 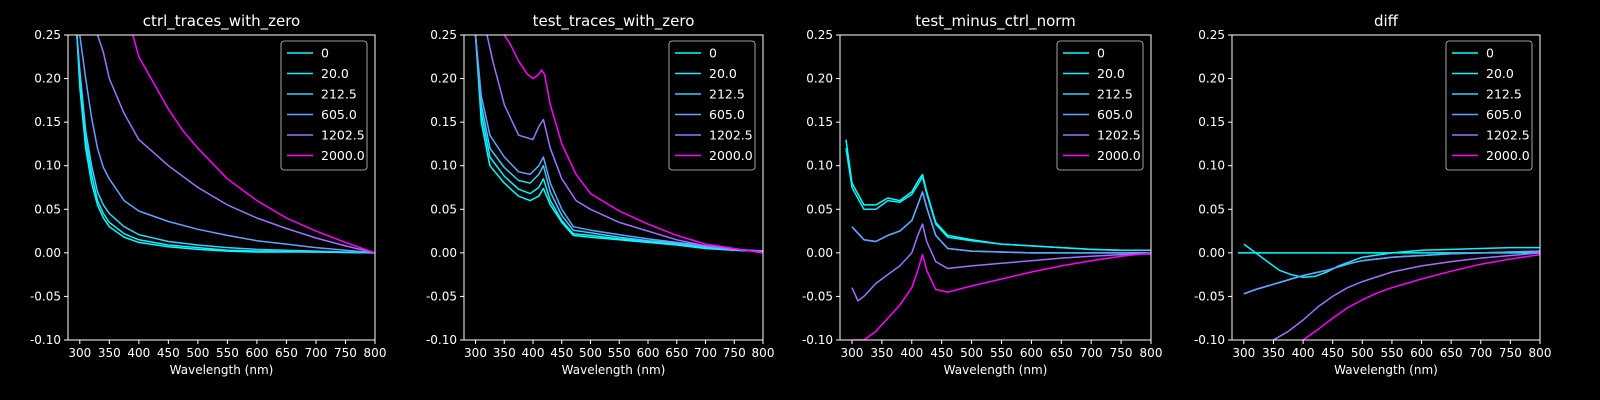 What do you see at coordinates (1001, 353) in the screenshot?
I see `x-tick-label: 550` at bounding box center [1001, 353].